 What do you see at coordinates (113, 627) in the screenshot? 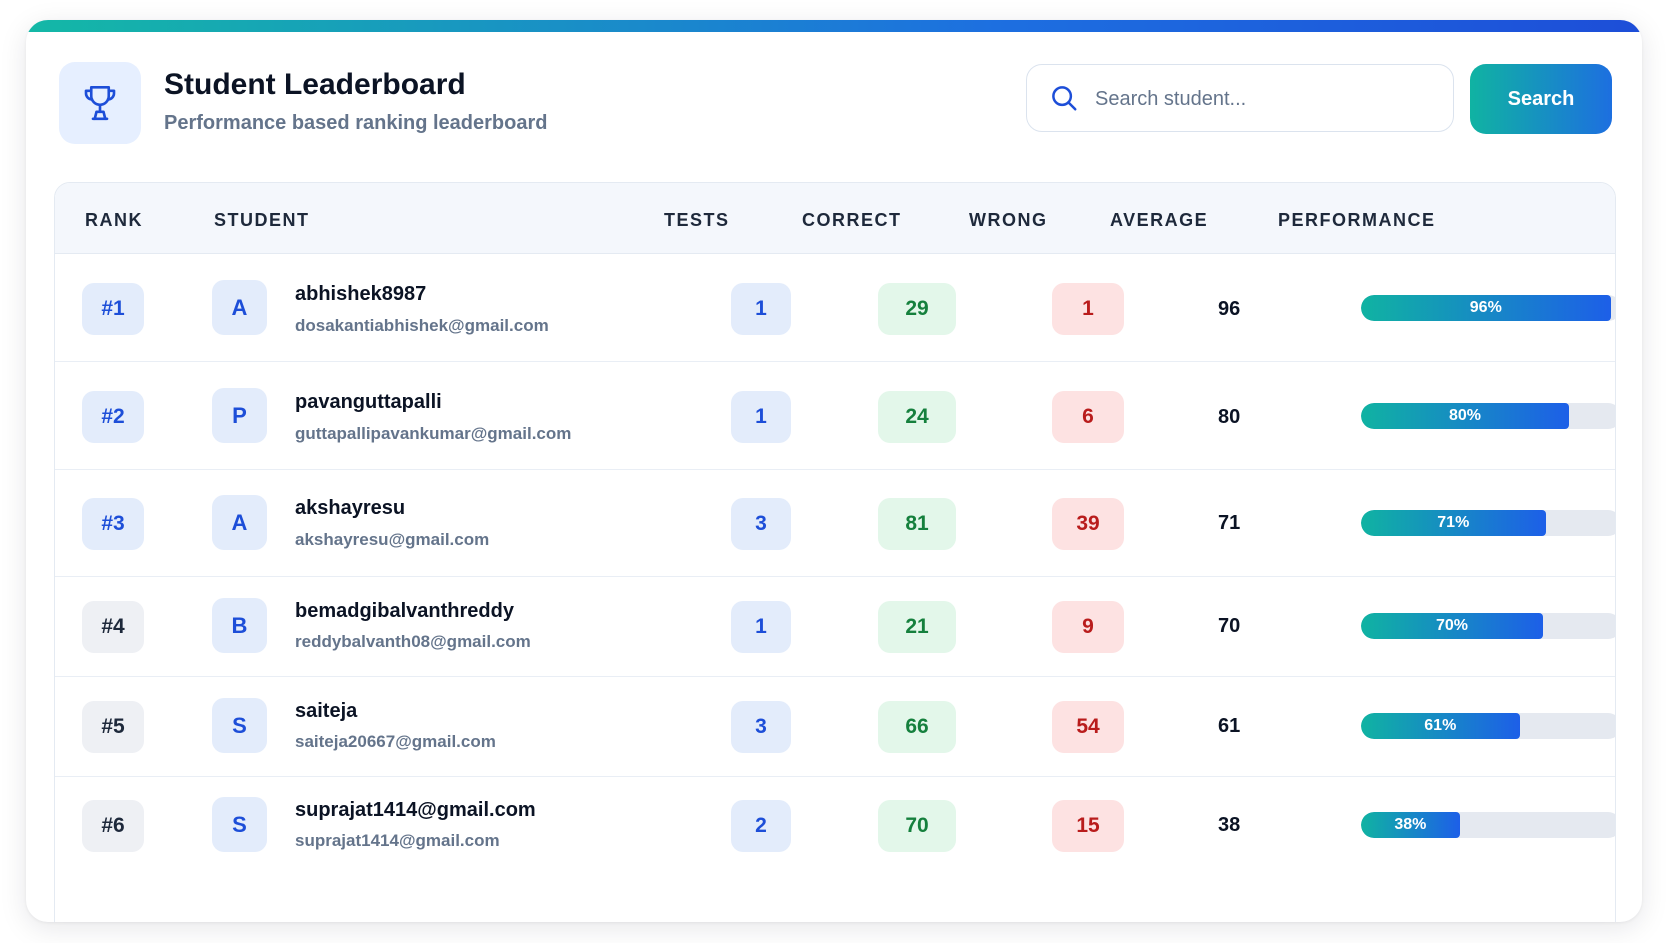
I see `rank-badge: #4` at bounding box center [113, 627].